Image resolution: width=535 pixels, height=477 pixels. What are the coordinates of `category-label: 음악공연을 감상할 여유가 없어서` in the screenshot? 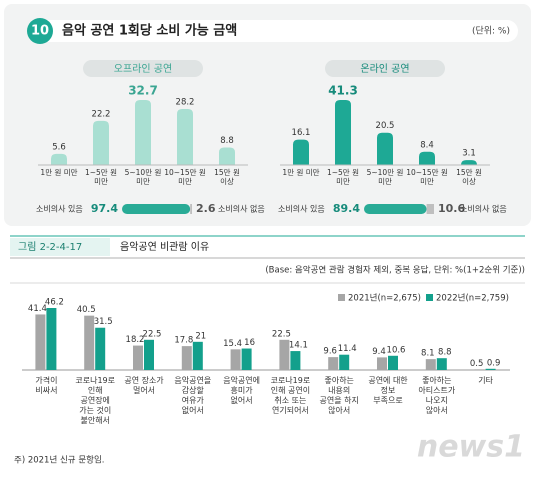 It's located at (192, 395).